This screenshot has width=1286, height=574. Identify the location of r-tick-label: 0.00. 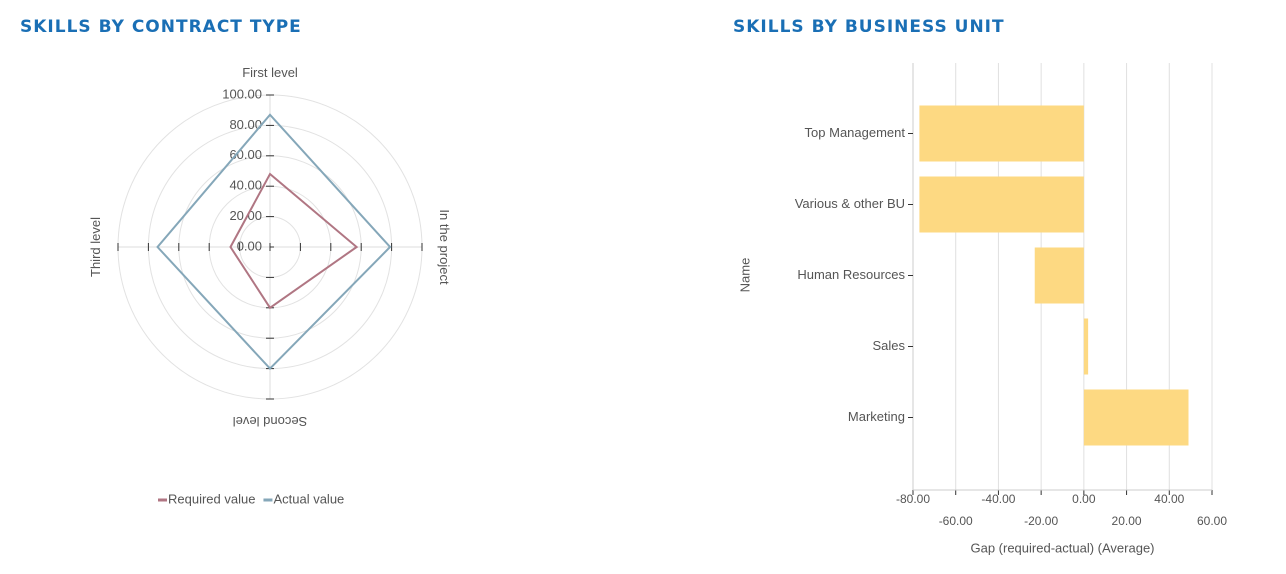
(249, 245).